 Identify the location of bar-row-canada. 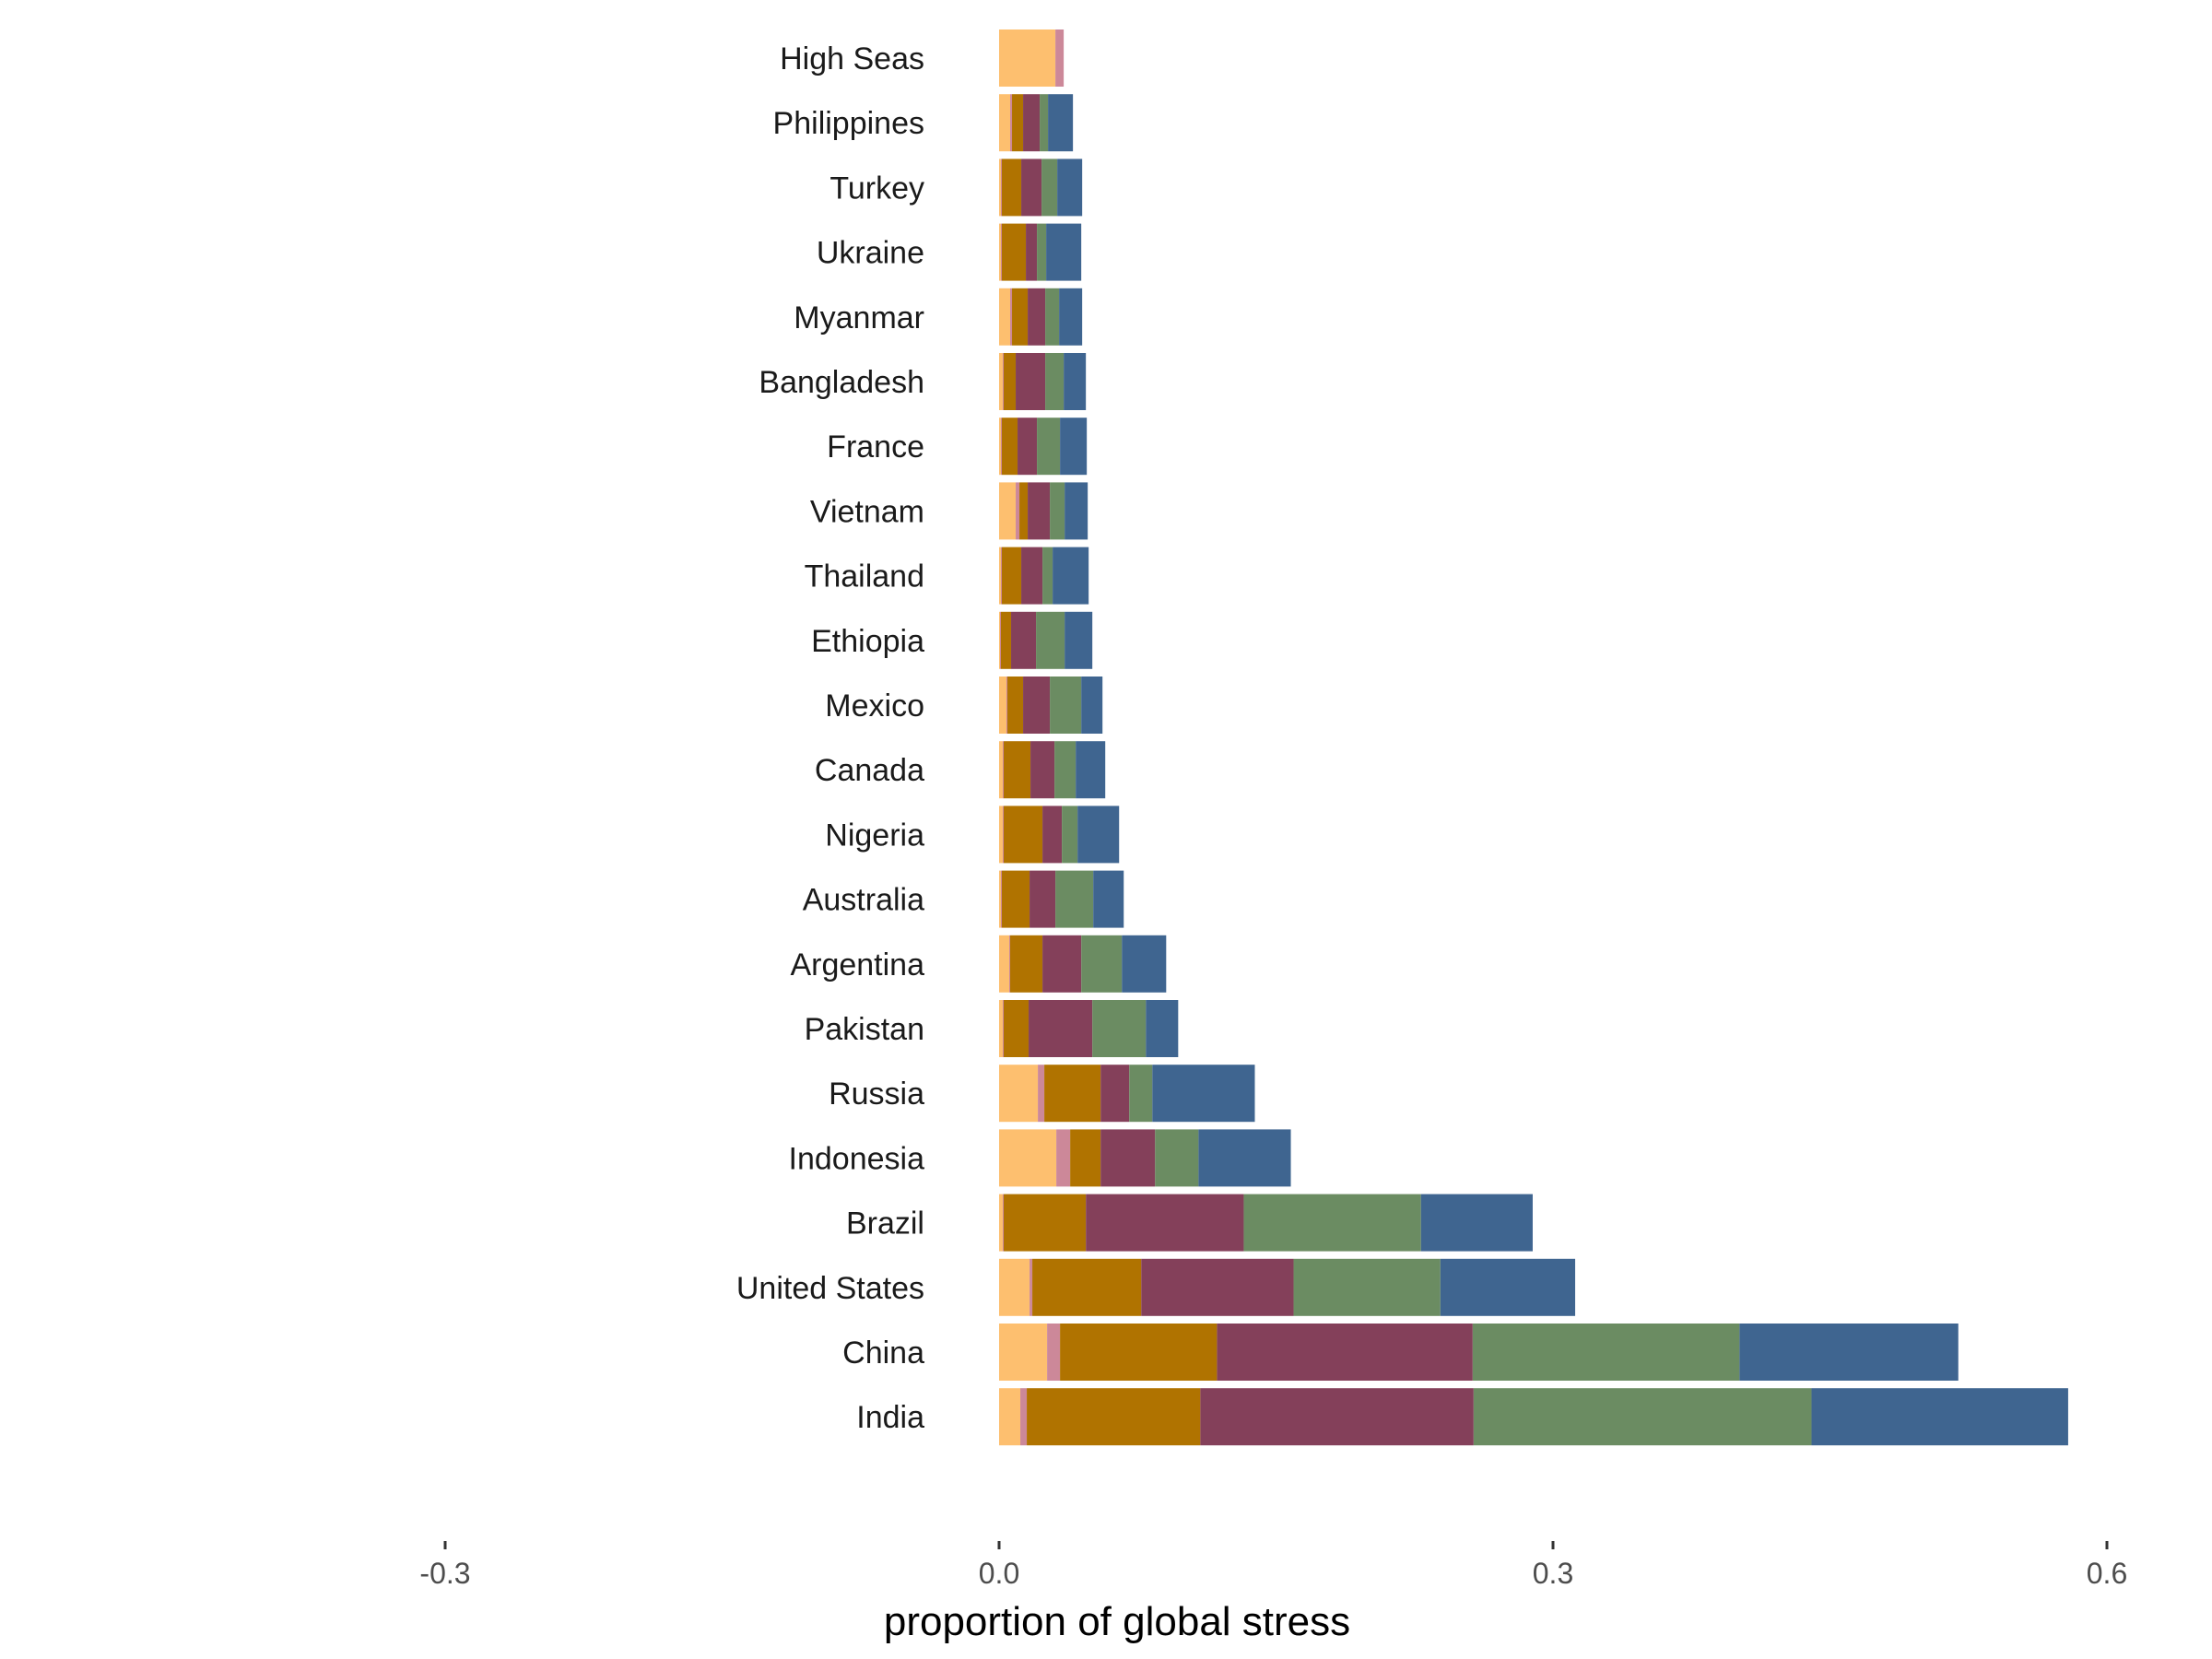
(1052, 770).